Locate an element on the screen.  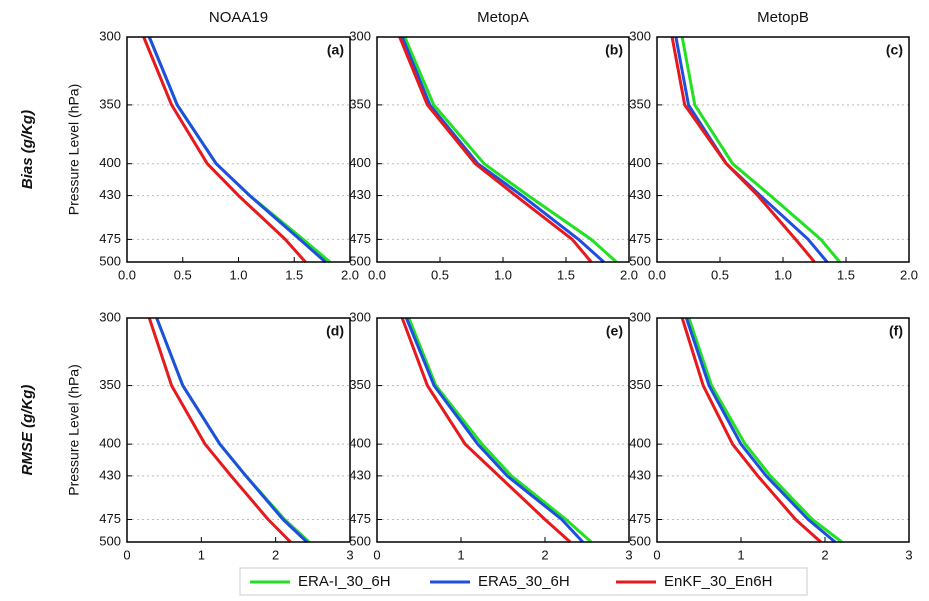
column-title: MetopA is located at coordinates (503, 17).